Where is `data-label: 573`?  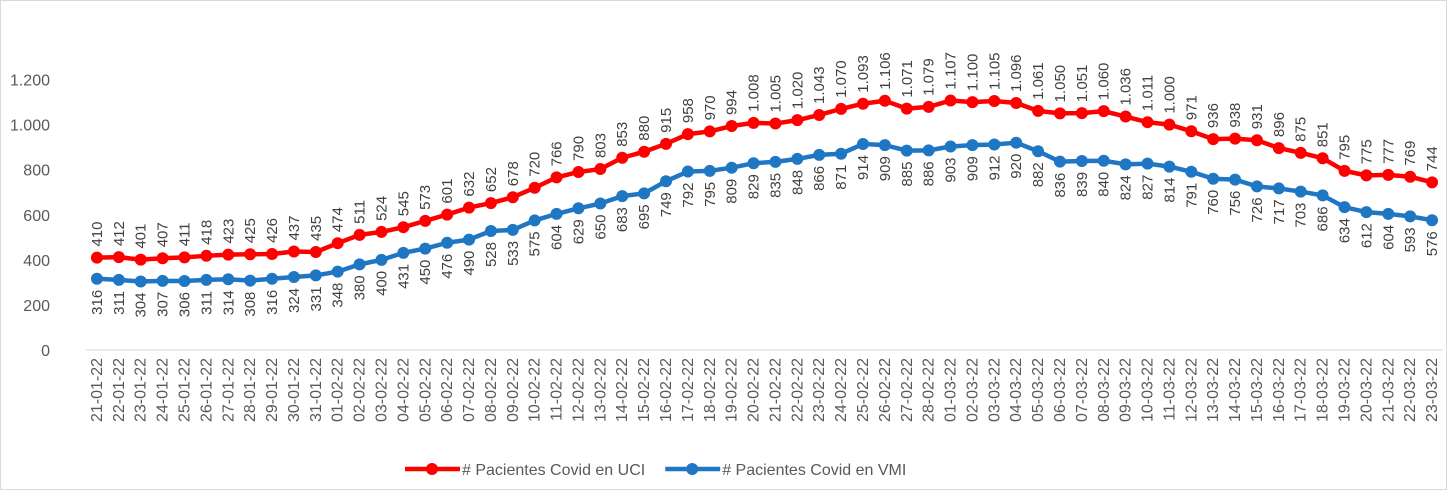
data-label: 573 is located at coordinates (425, 197).